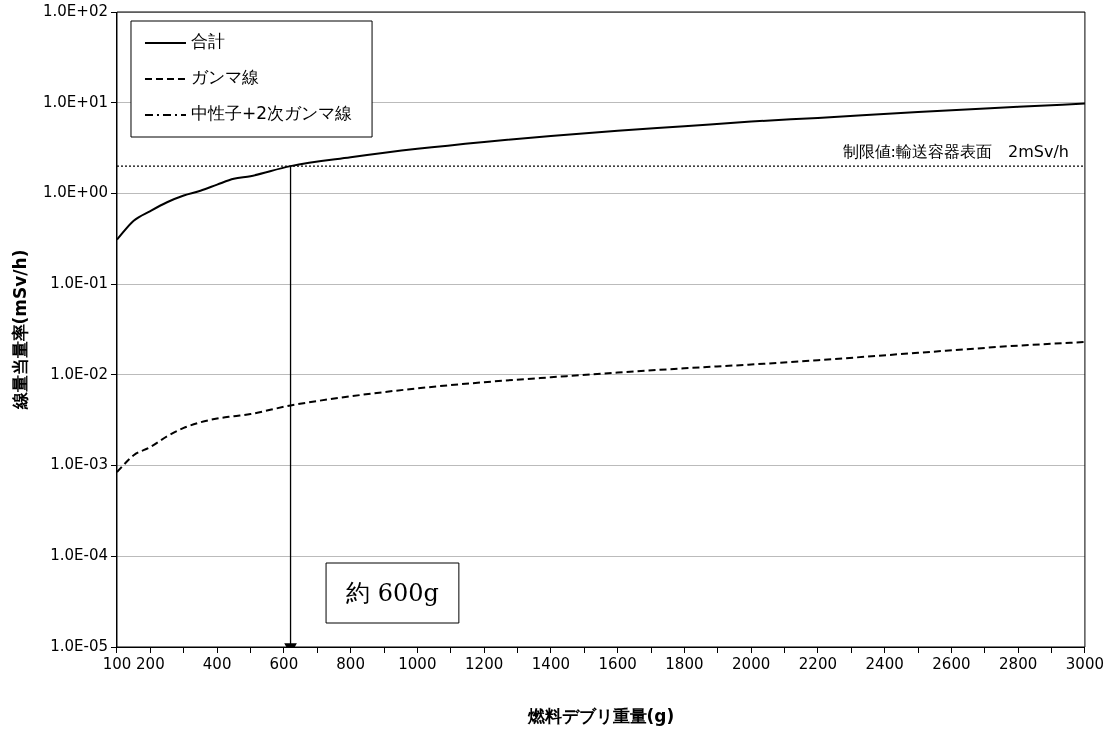 The height and width of the screenshot is (737, 1107). What do you see at coordinates (817, 663) in the screenshot?
I see `x-tick-label: 2200` at bounding box center [817, 663].